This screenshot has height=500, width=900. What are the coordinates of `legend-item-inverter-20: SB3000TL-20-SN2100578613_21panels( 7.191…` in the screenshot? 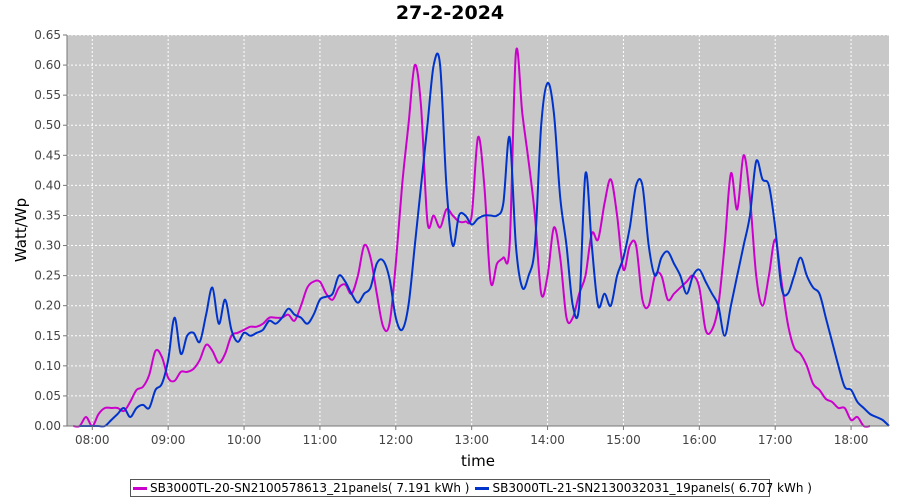 It's located at (301, 488).